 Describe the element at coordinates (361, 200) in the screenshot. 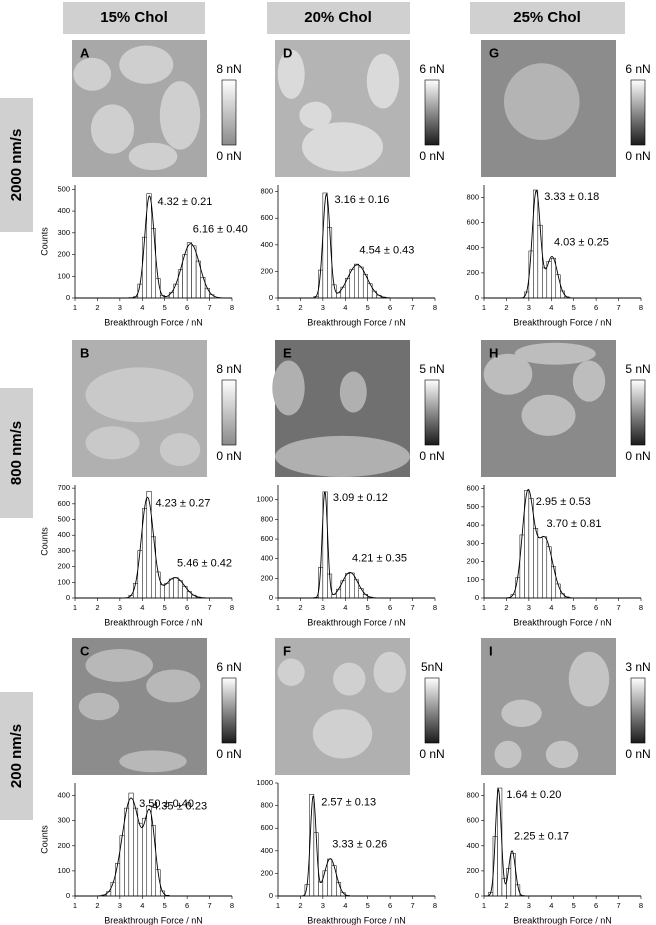

I see `fit-annotation: 3.16 ± 0.16` at that location.